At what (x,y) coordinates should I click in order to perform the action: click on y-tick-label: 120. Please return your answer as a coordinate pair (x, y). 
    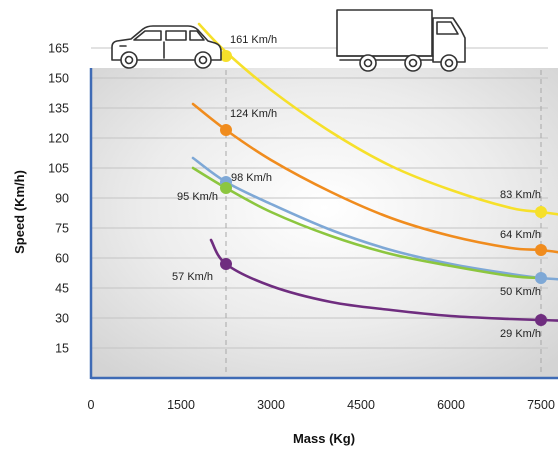
    Looking at the image, I should click on (58, 139).